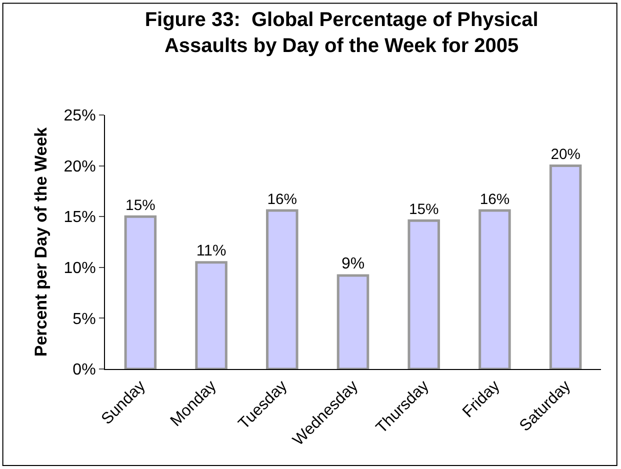 This screenshot has height=469, width=621. I want to click on y-tick-label: 20%, so click(80, 167).